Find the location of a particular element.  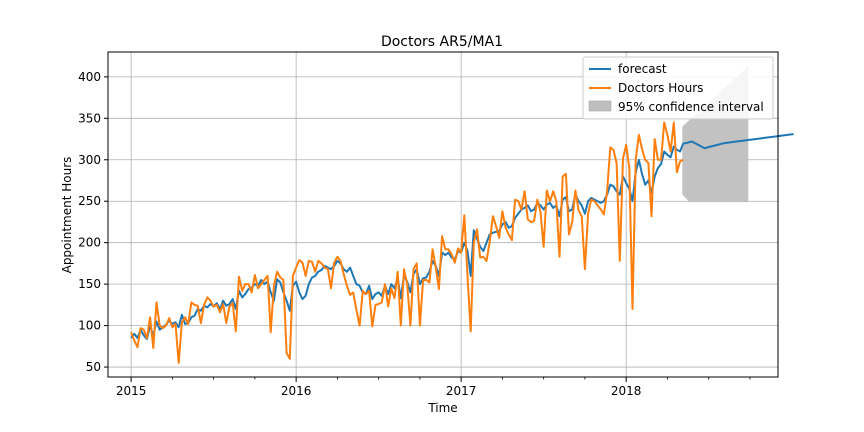

x-tick-label: 2018 is located at coordinates (626, 391).